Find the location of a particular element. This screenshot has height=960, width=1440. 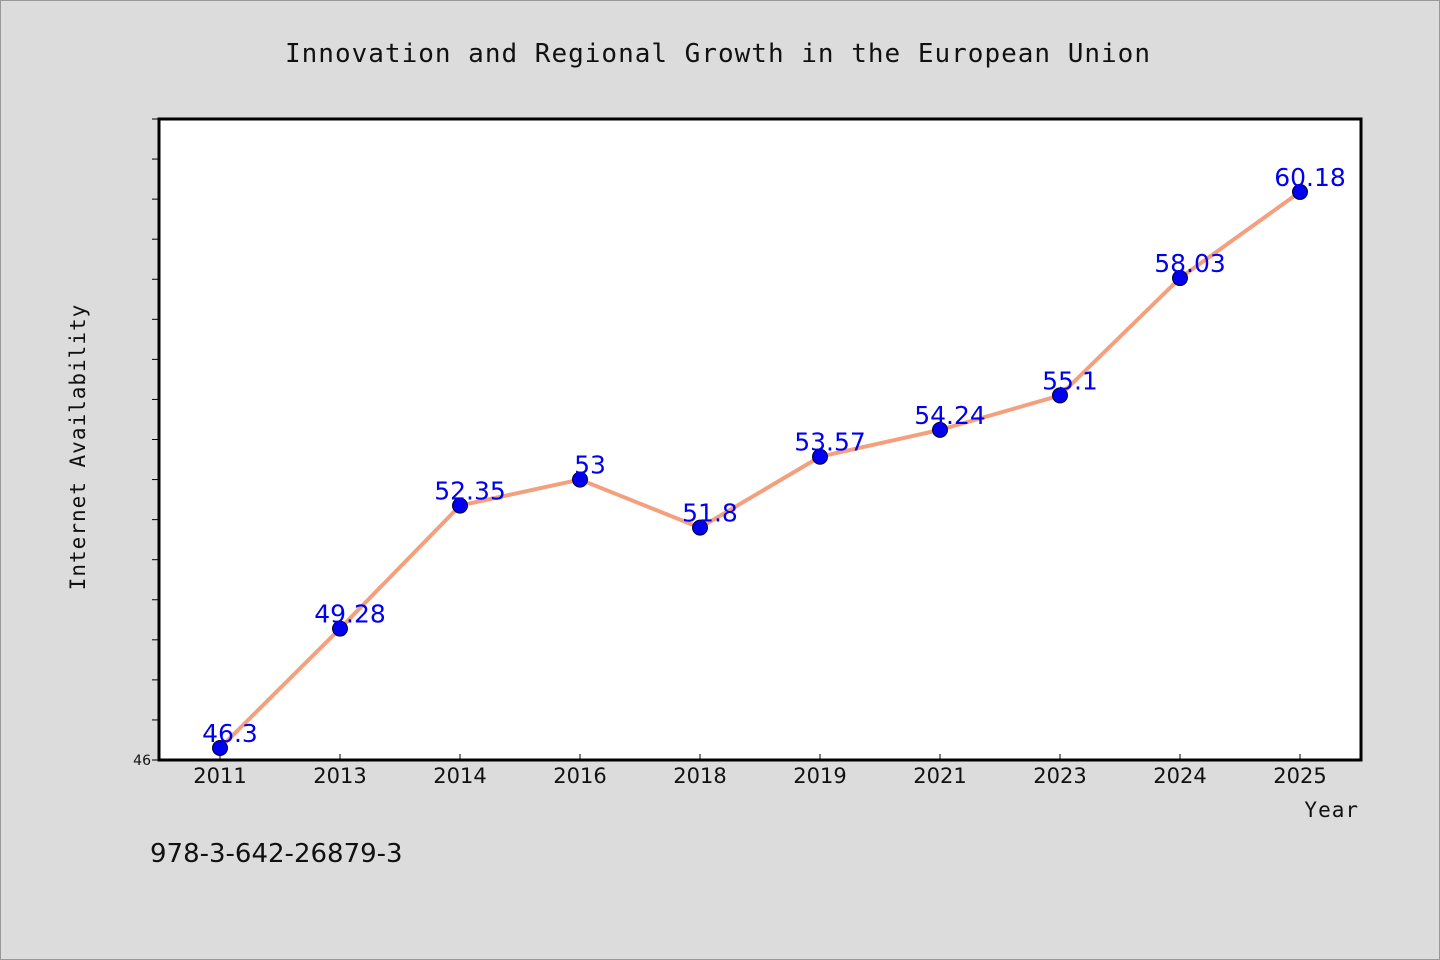

x-axis-label: Year is located at coordinates (1331, 810).